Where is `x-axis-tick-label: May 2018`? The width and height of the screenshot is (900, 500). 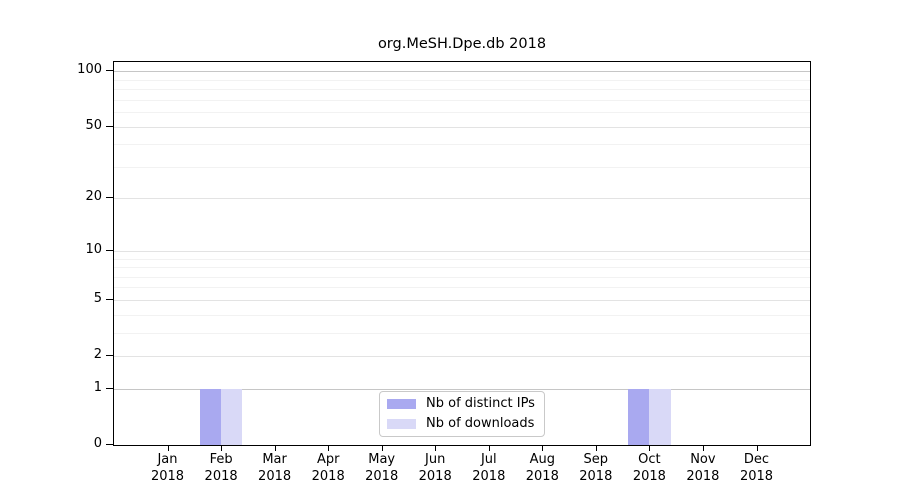
x-axis-tick-label: May 2018 is located at coordinates (382, 468).